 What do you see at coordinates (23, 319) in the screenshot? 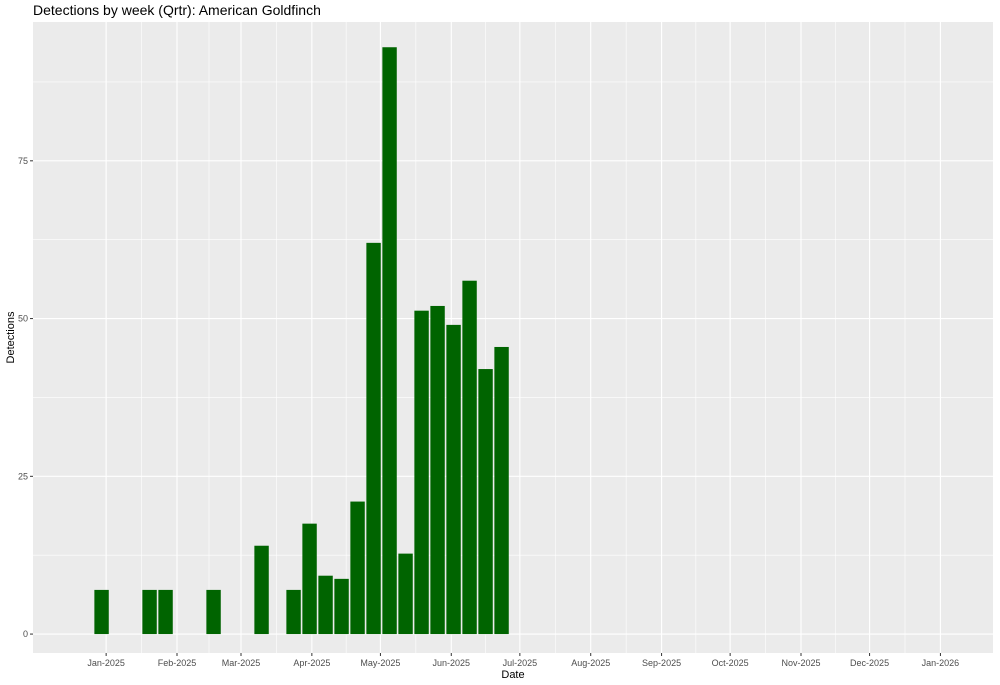
I see `y-tick-label: 50` at bounding box center [23, 319].